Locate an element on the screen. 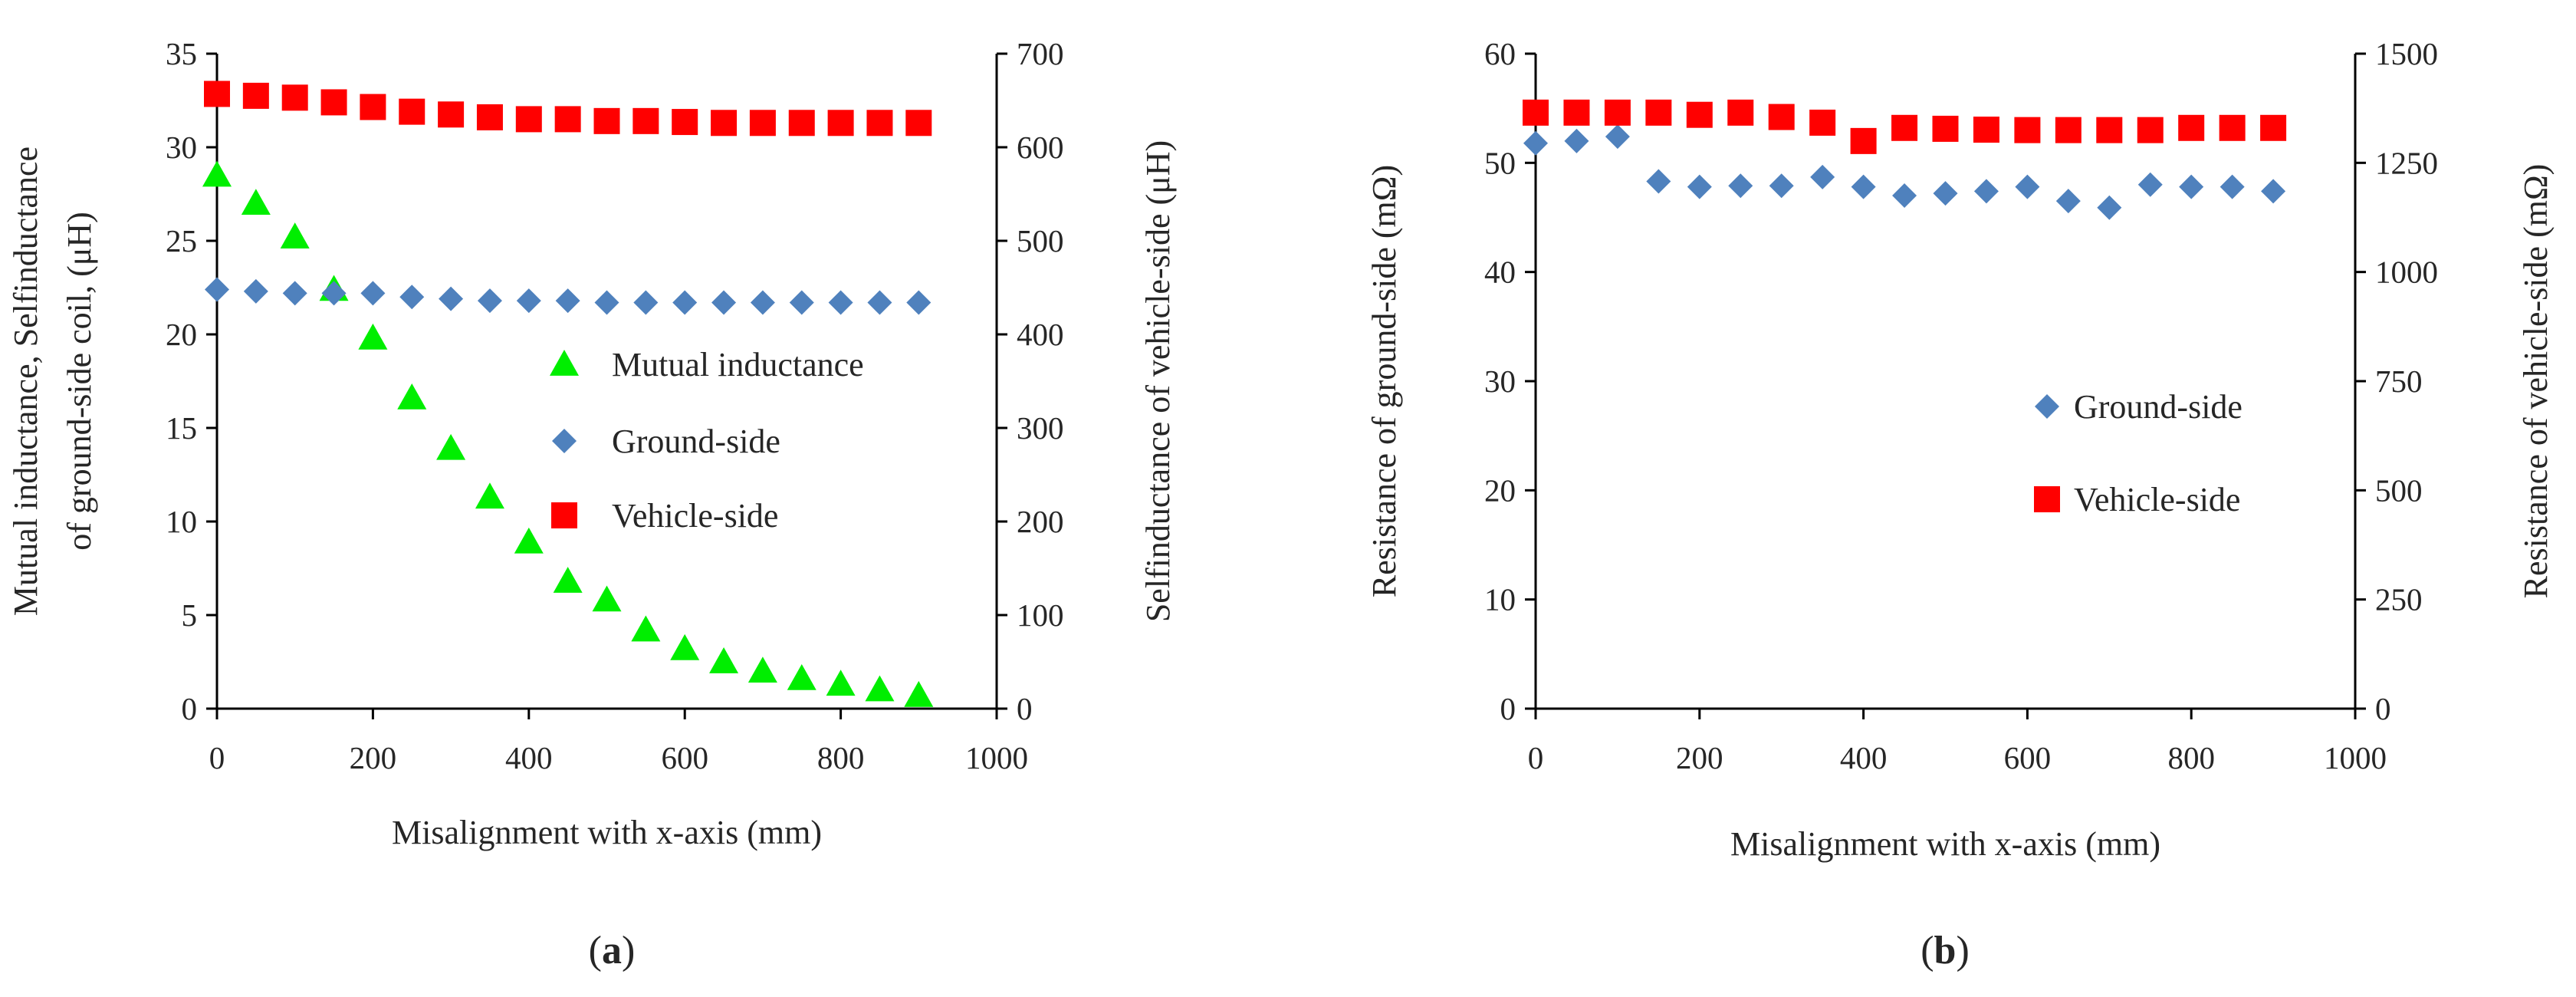 The image size is (2576, 997). y-left-tick-label: 25 is located at coordinates (182, 240).